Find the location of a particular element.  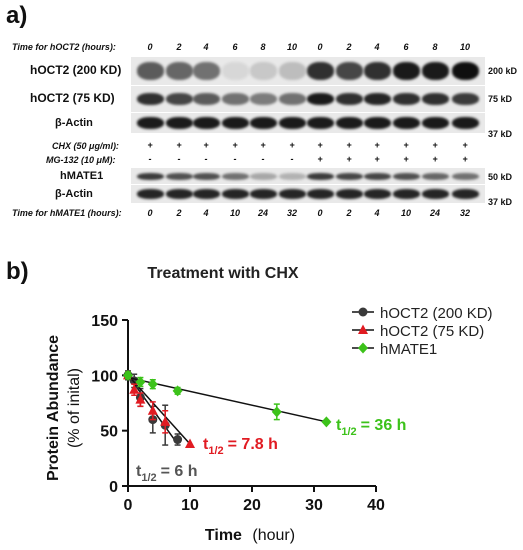

hoct2-time-10: 8 is located at coordinates (435, 47).